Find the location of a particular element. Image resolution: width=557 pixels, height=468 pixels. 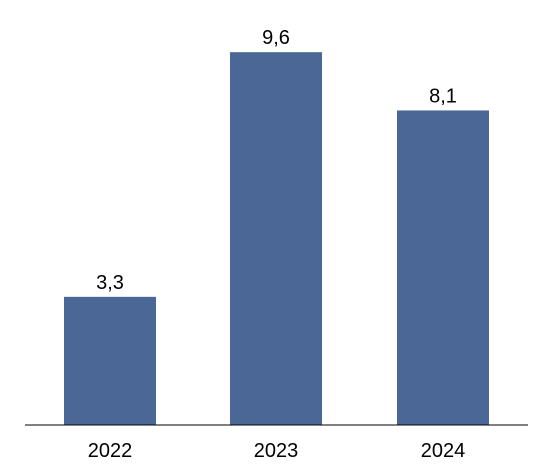

x-tick-label-2022: 2022 is located at coordinates (110, 451).